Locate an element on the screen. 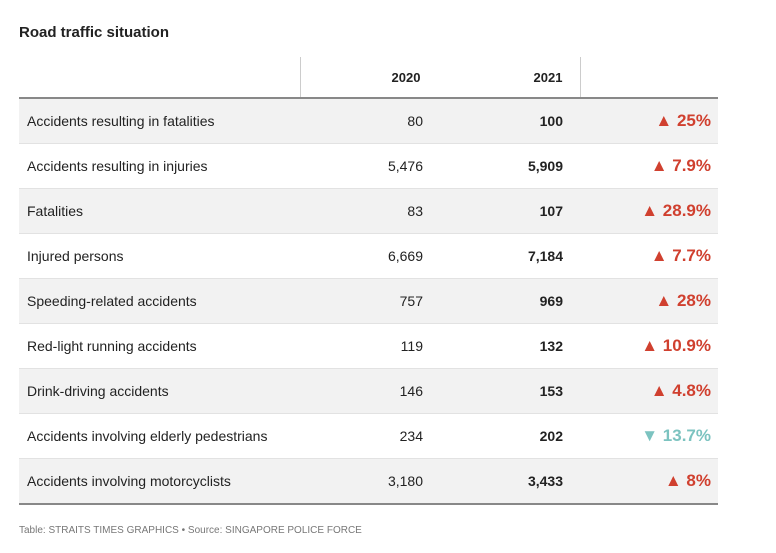 Image resolution: width=776 pixels, height=553 pixels. row-label: Accidents resulting in fatalities is located at coordinates (121, 121).